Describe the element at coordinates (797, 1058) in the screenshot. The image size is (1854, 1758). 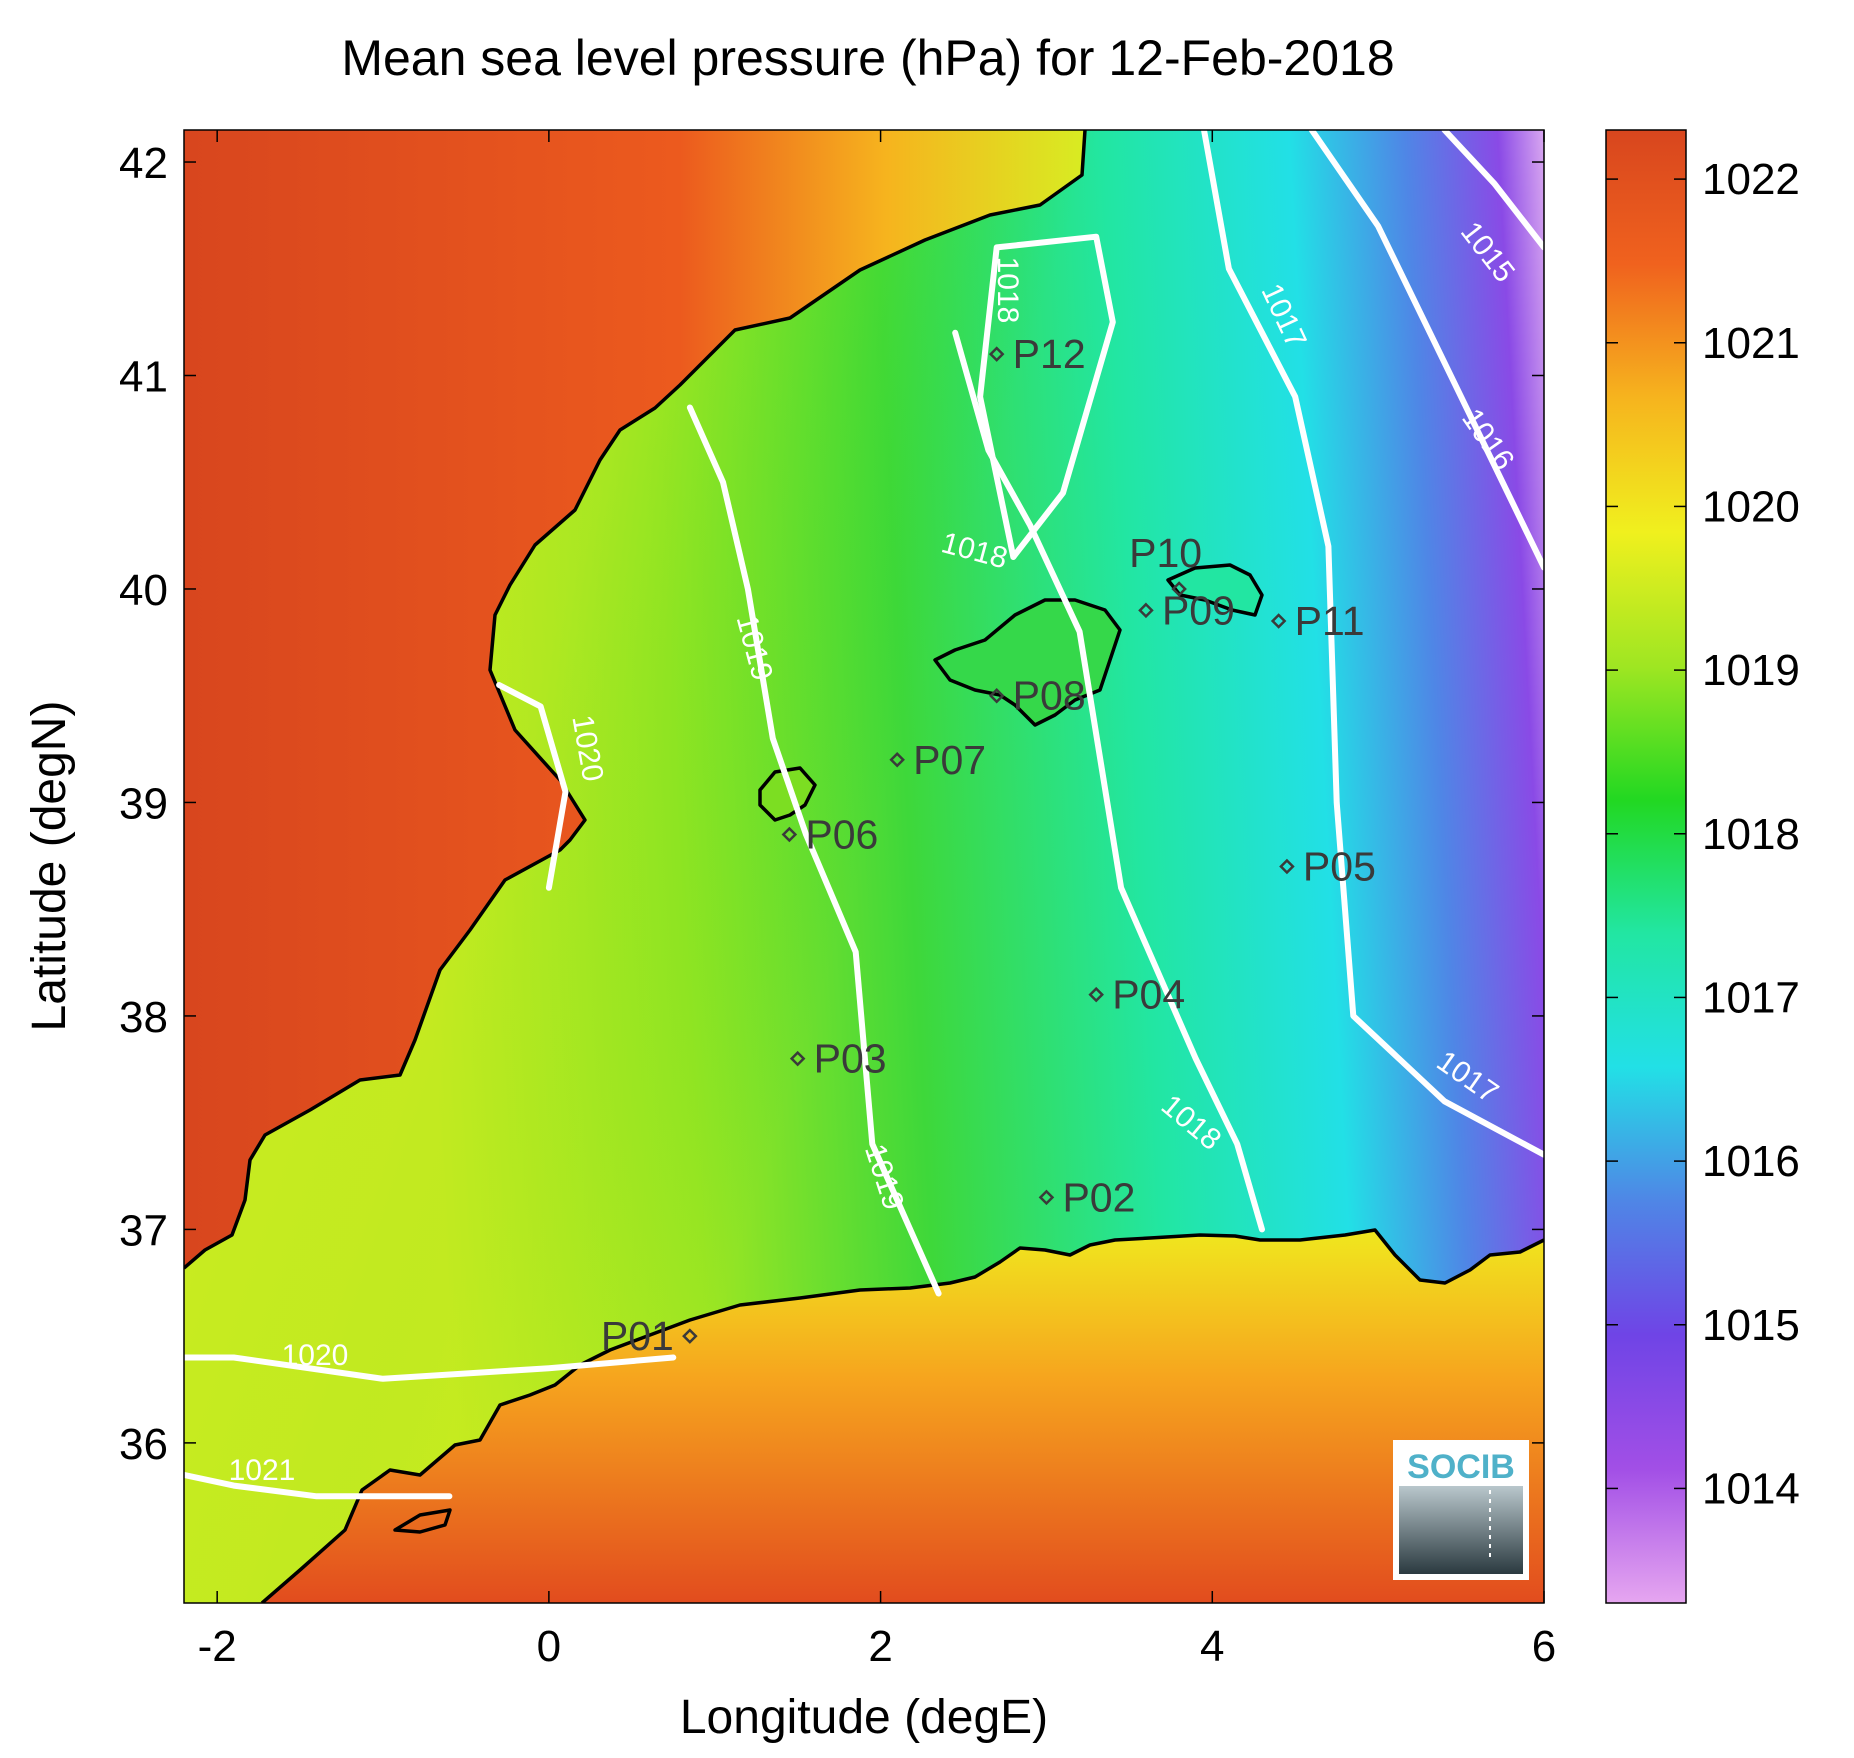
I see `station-marker-p03` at that location.